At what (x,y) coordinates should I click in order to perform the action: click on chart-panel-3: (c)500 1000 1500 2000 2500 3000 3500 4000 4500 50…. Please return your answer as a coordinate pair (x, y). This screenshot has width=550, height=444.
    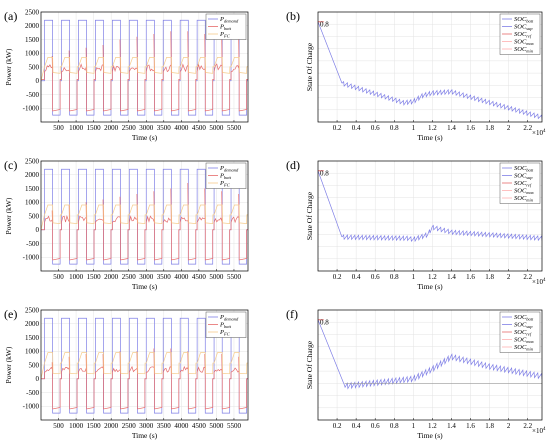
    Looking at the image, I should click on (126, 224).